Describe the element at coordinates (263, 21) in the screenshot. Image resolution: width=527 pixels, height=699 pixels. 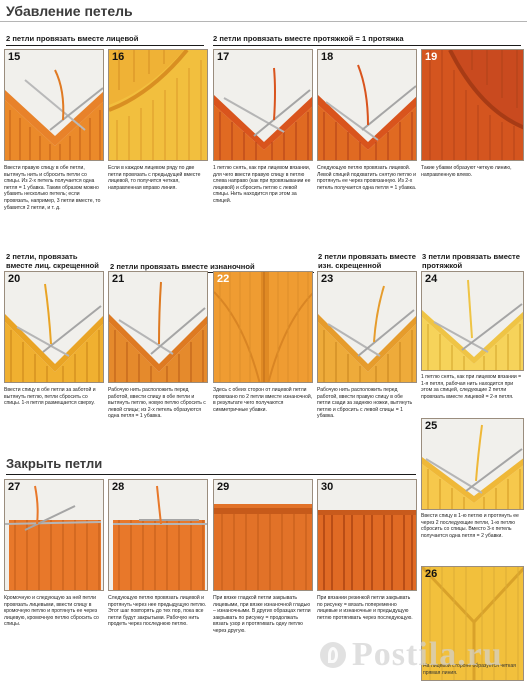
I see `title-underline` at that location.